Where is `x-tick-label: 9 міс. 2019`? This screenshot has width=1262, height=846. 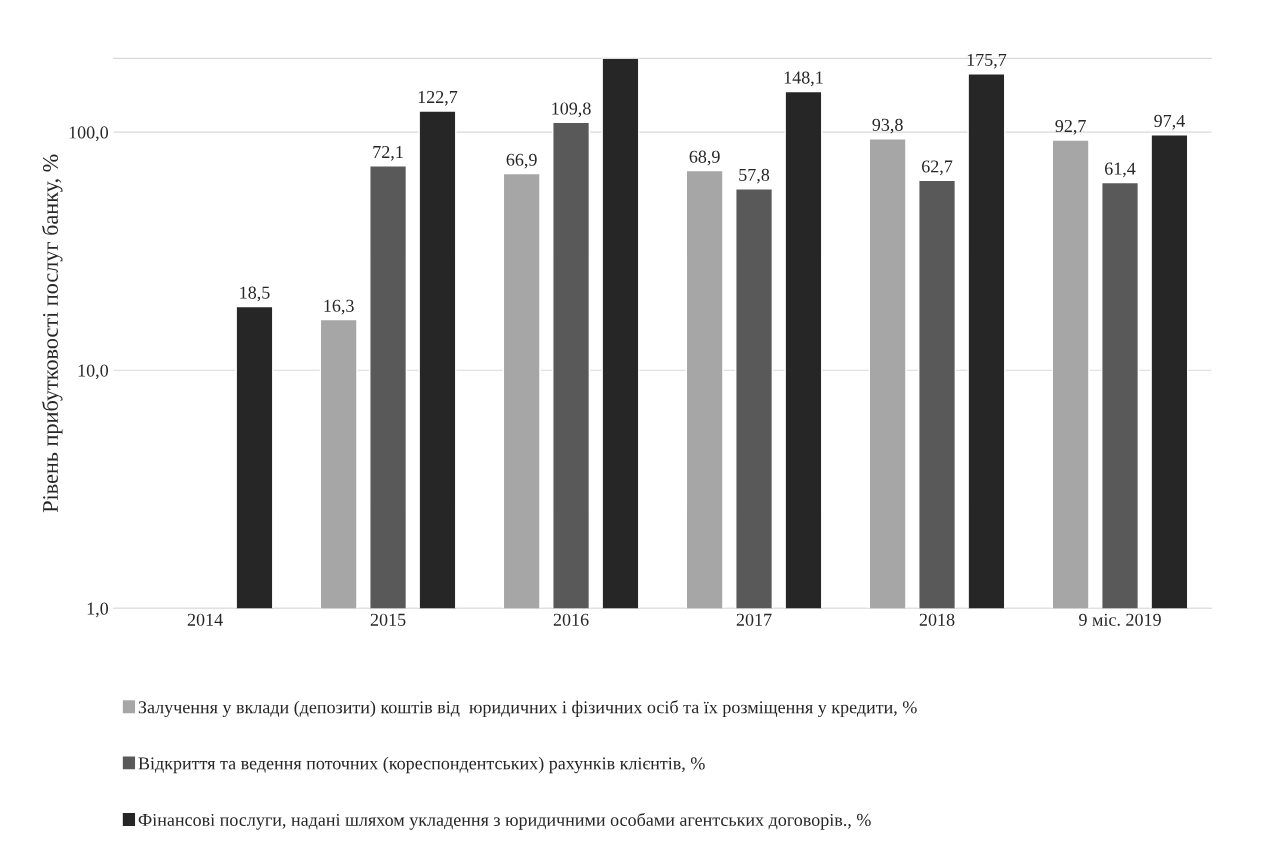
x-tick-label: 9 міс. 2019 is located at coordinates (1120, 619).